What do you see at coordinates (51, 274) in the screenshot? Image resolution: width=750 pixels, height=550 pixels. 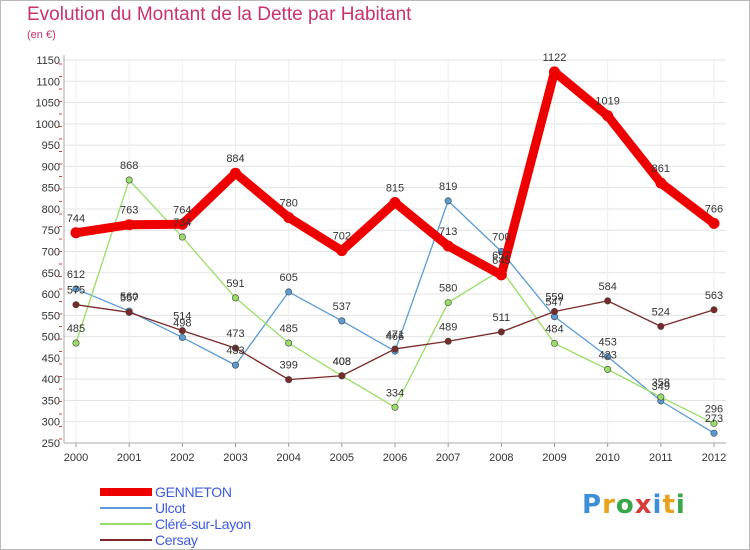 I see `y-tick-label: 650` at bounding box center [51, 274].